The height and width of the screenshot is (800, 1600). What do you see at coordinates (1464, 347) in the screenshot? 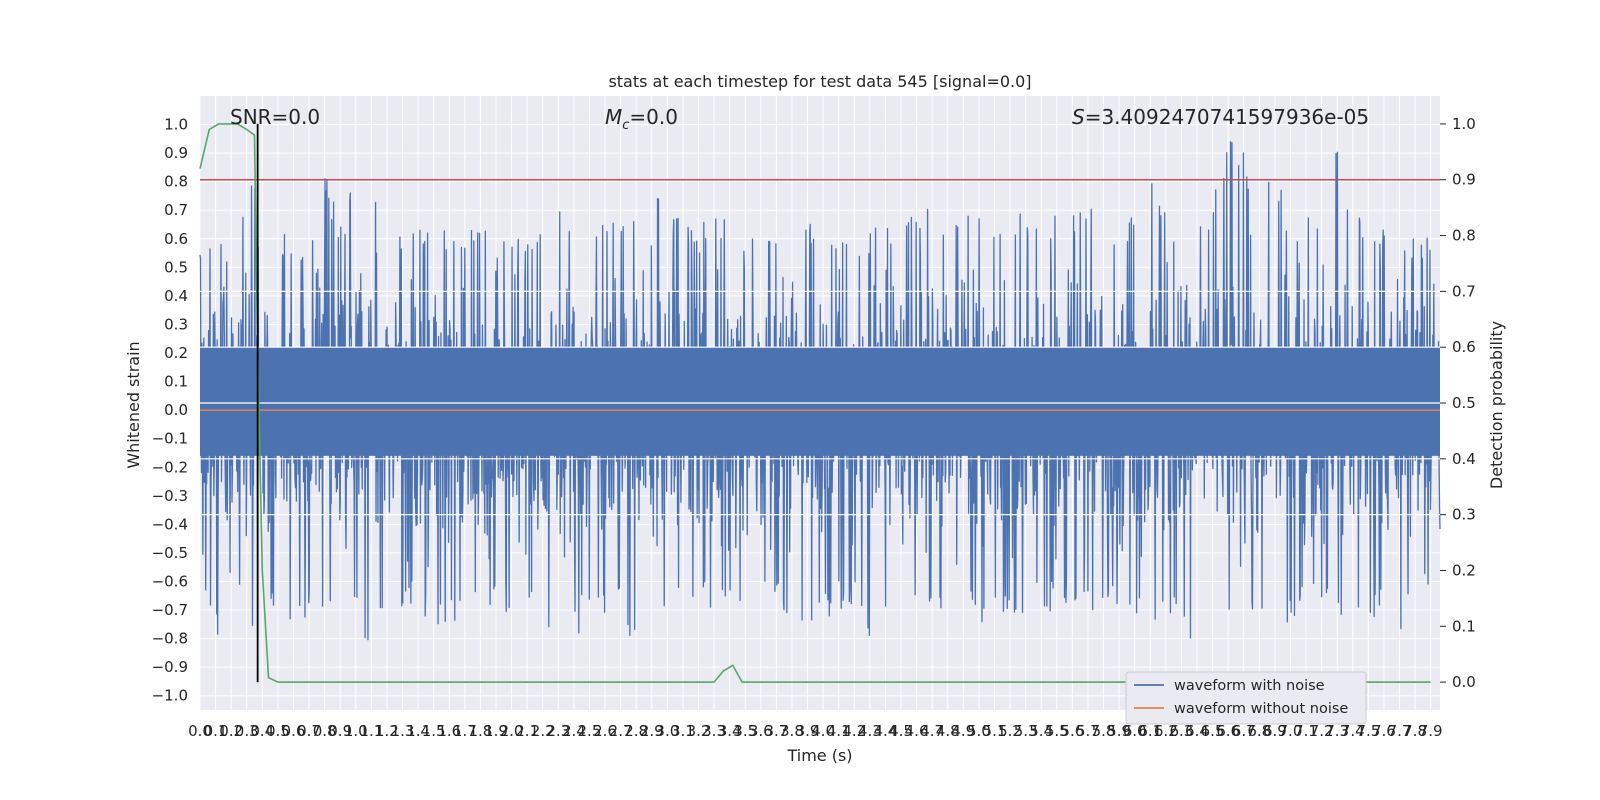
I see `y-right-tick-label: 0.6` at bounding box center [1464, 347].